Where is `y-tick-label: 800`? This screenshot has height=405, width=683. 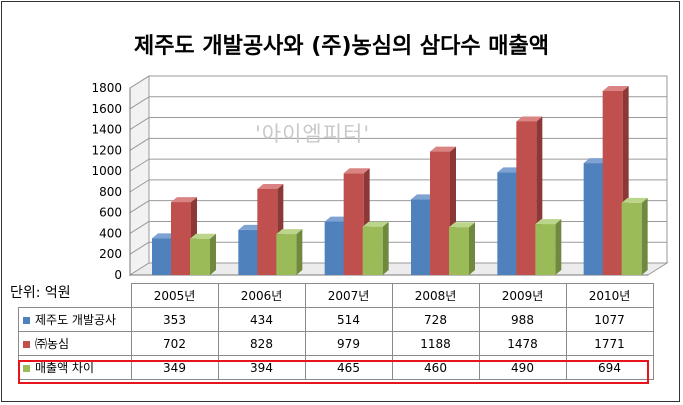 y-tick-label: 800 is located at coordinates (110, 192).